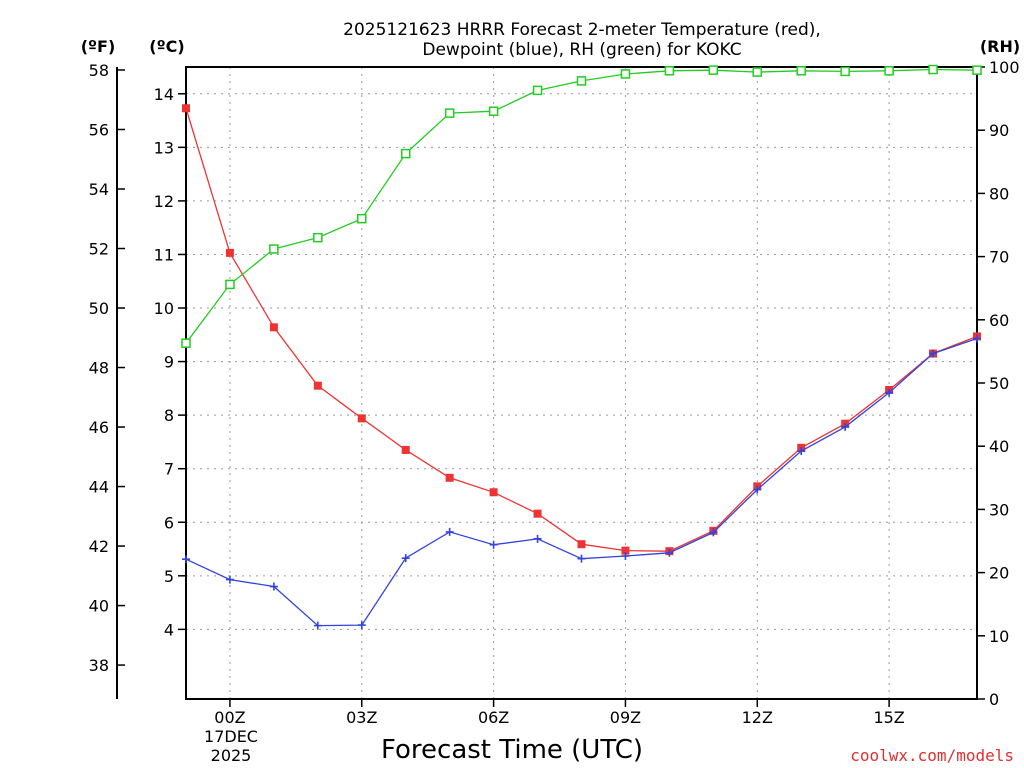 This screenshot has height=768, width=1024. I want to click on date-label-year: 2025, so click(231, 755).